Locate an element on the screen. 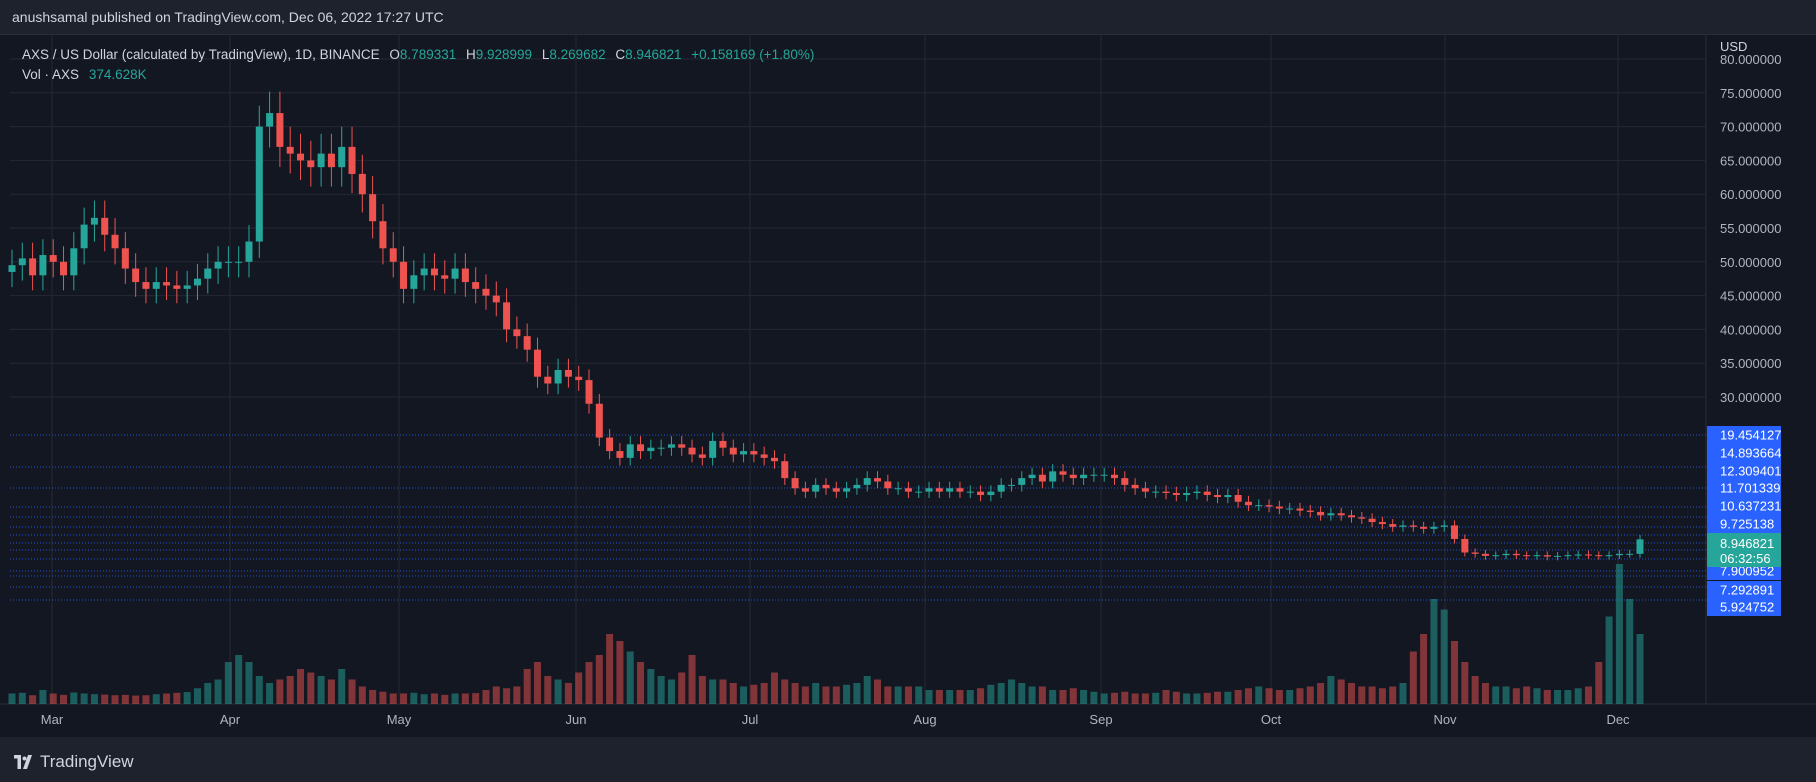 This screenshot has height=782, width=1816. price-tick-label: 60.000000 is located at coordinates (1750, 194).